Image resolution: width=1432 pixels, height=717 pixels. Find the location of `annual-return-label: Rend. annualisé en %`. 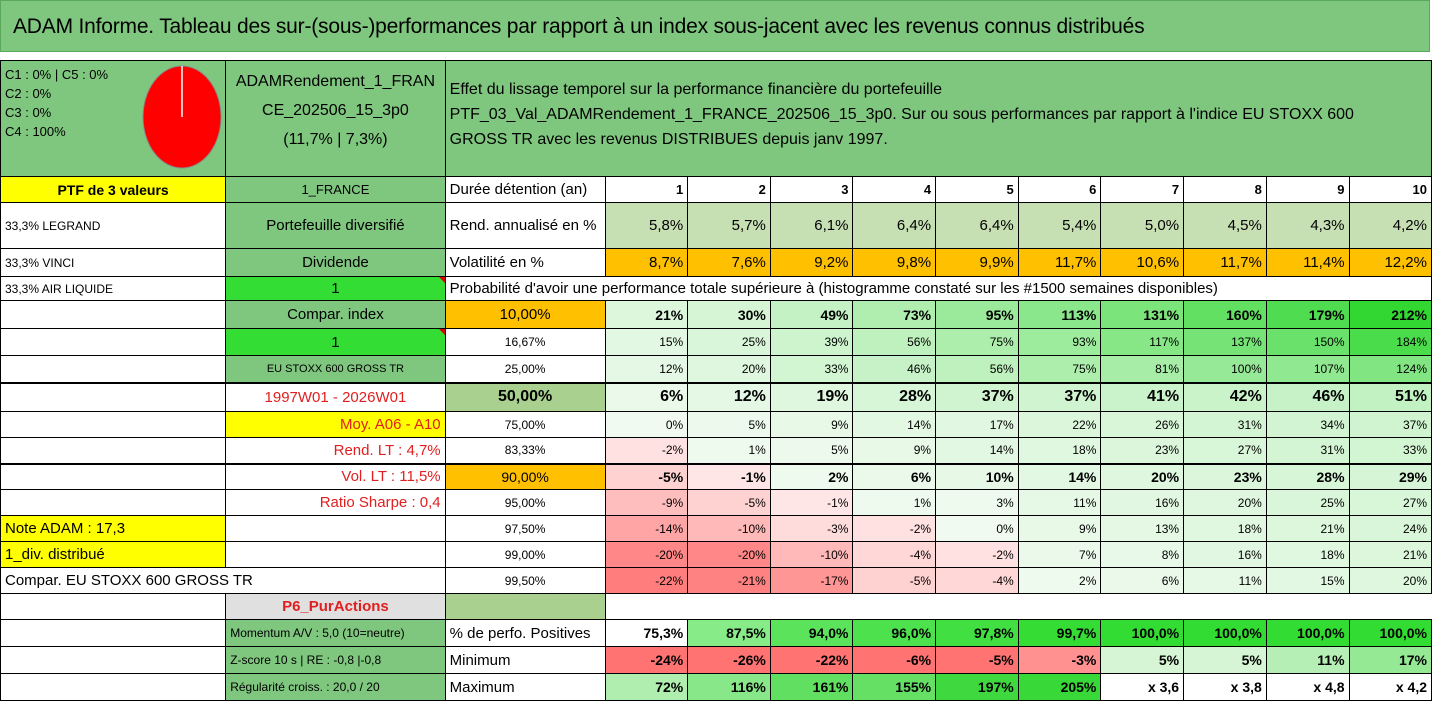

annual-return-label: Rend. annualisé en % is located at coordinates (525, 225).